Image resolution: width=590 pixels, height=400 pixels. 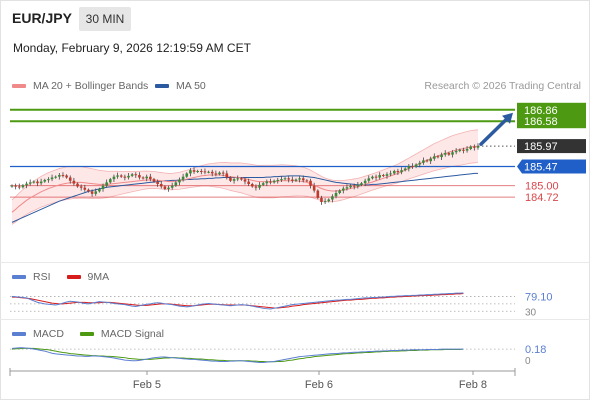 I want to click on target-label: 186.58, so click(x=541, y=122).